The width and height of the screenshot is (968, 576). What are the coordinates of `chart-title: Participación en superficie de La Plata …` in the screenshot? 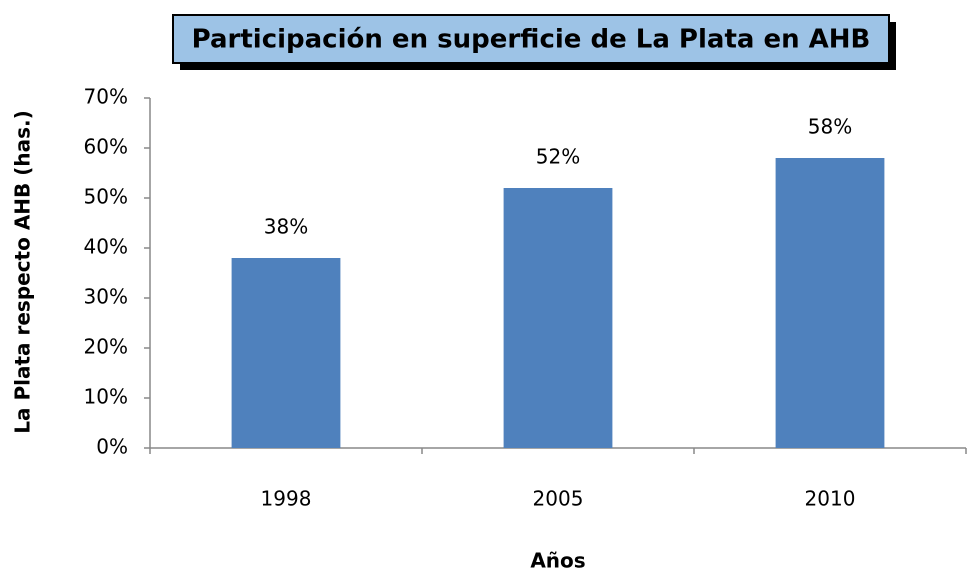 It's located at (531, 40).